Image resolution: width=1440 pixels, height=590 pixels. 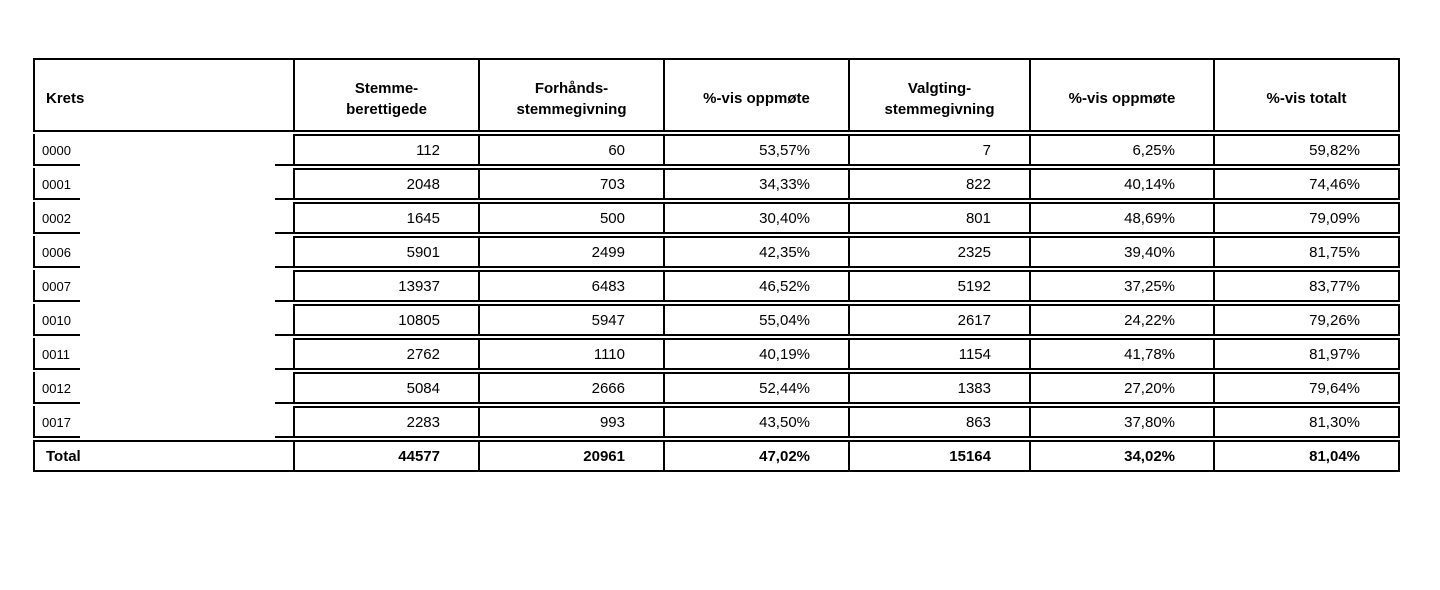 I want to click on header-cell-krets: Krets, so click(x=164, y=95).